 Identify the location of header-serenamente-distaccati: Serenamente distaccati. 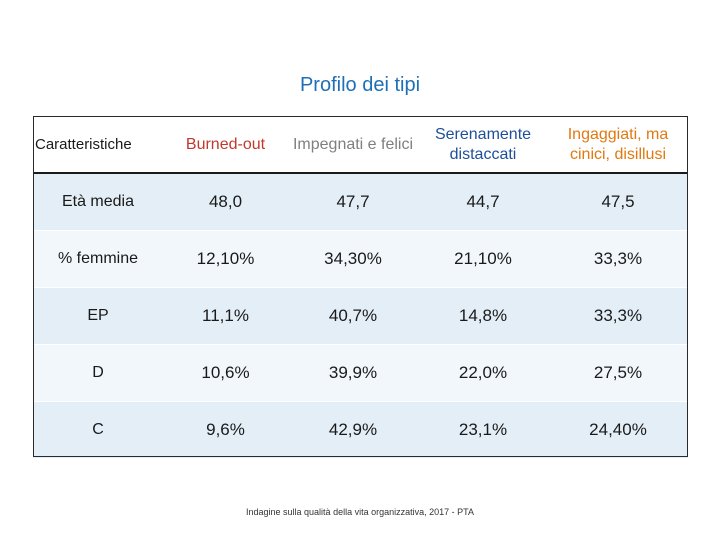
(483, 145).